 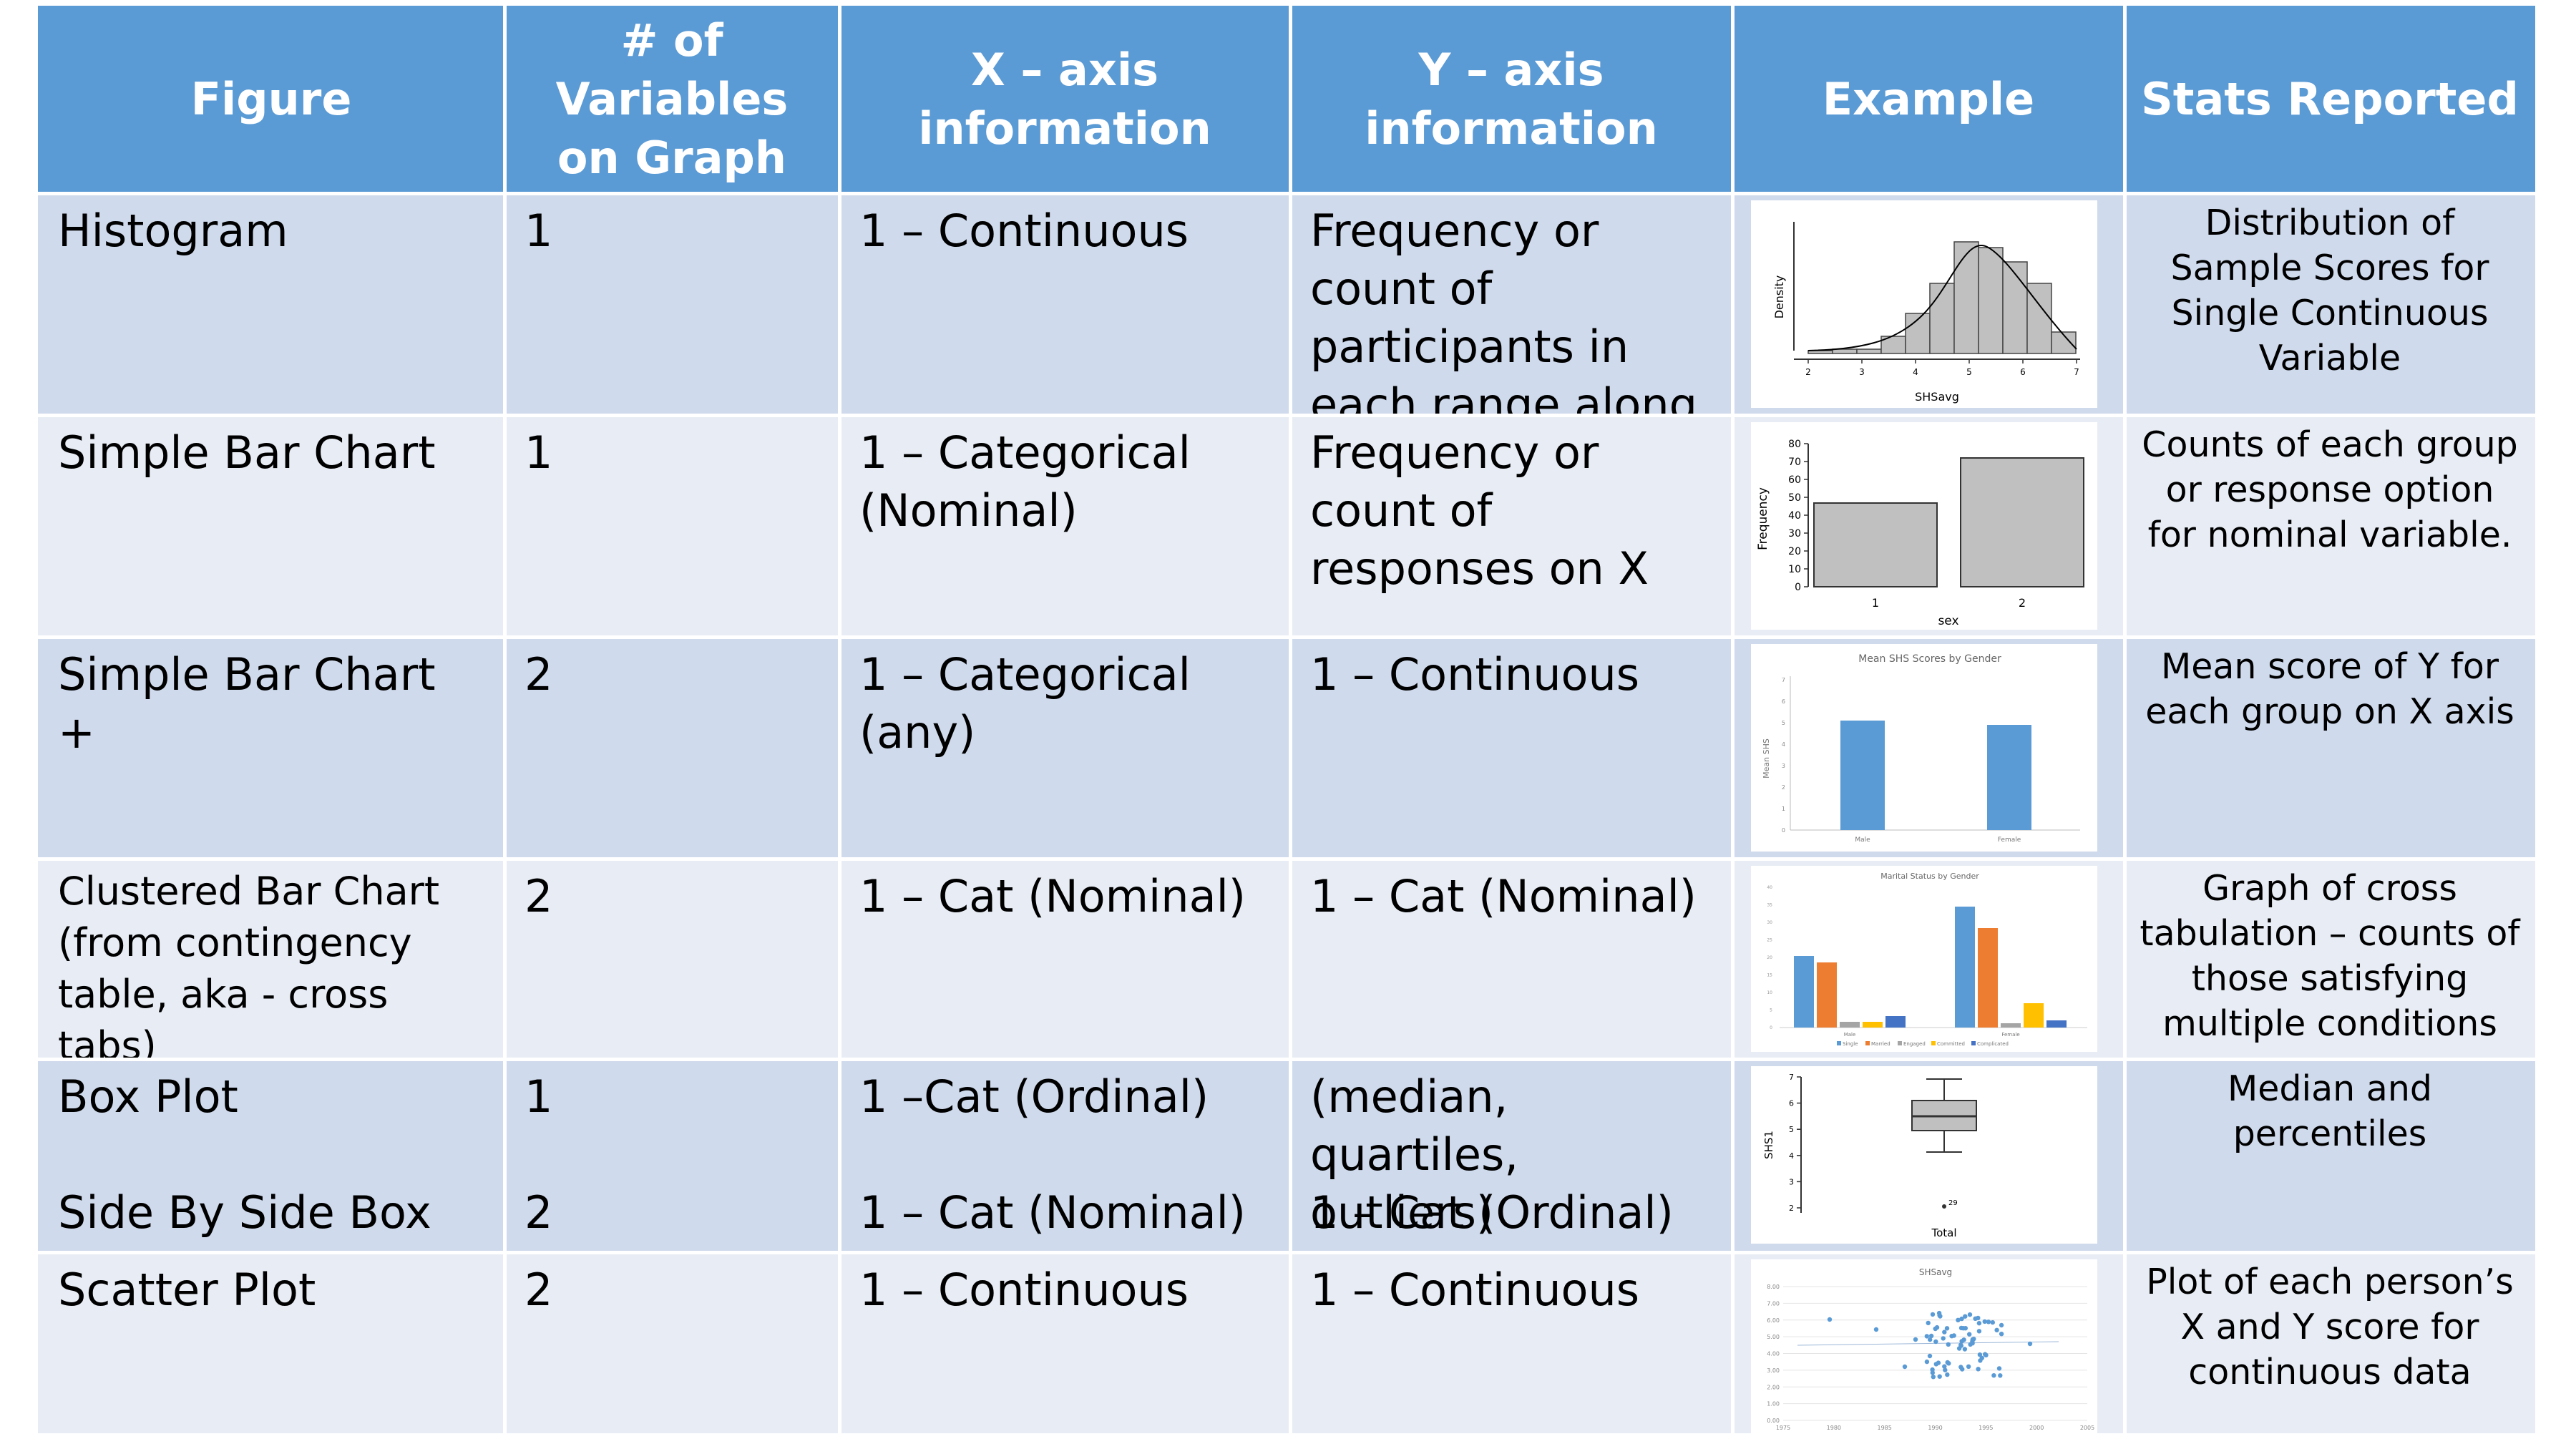 I want to click on scatter-ytick: 3.00, so click(x=1773, y=1370).